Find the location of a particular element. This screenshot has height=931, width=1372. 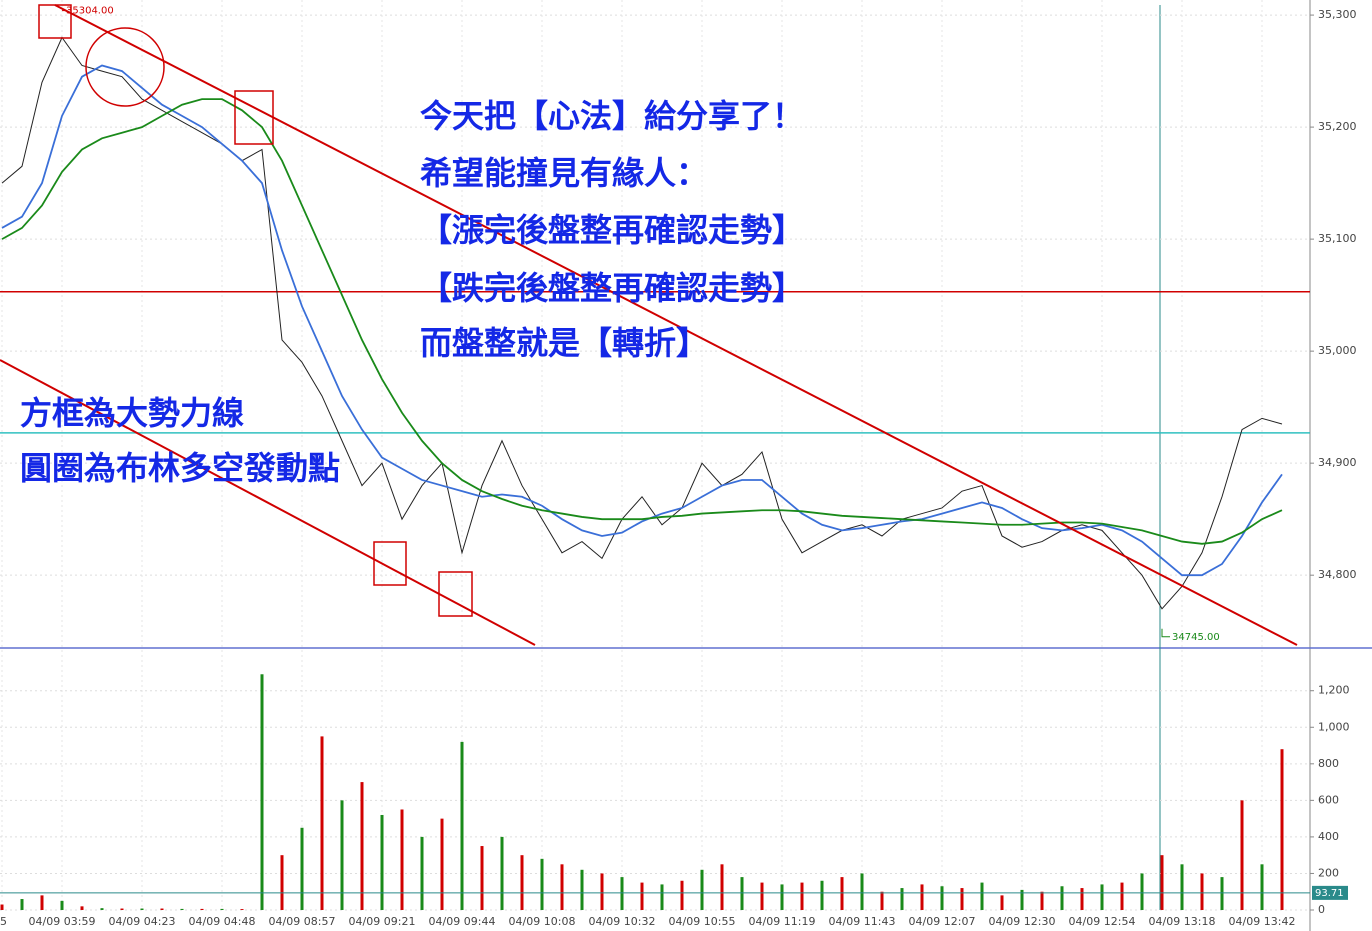

x-tick-label: 04/09 04:48 is located at coordinates (222, 921).